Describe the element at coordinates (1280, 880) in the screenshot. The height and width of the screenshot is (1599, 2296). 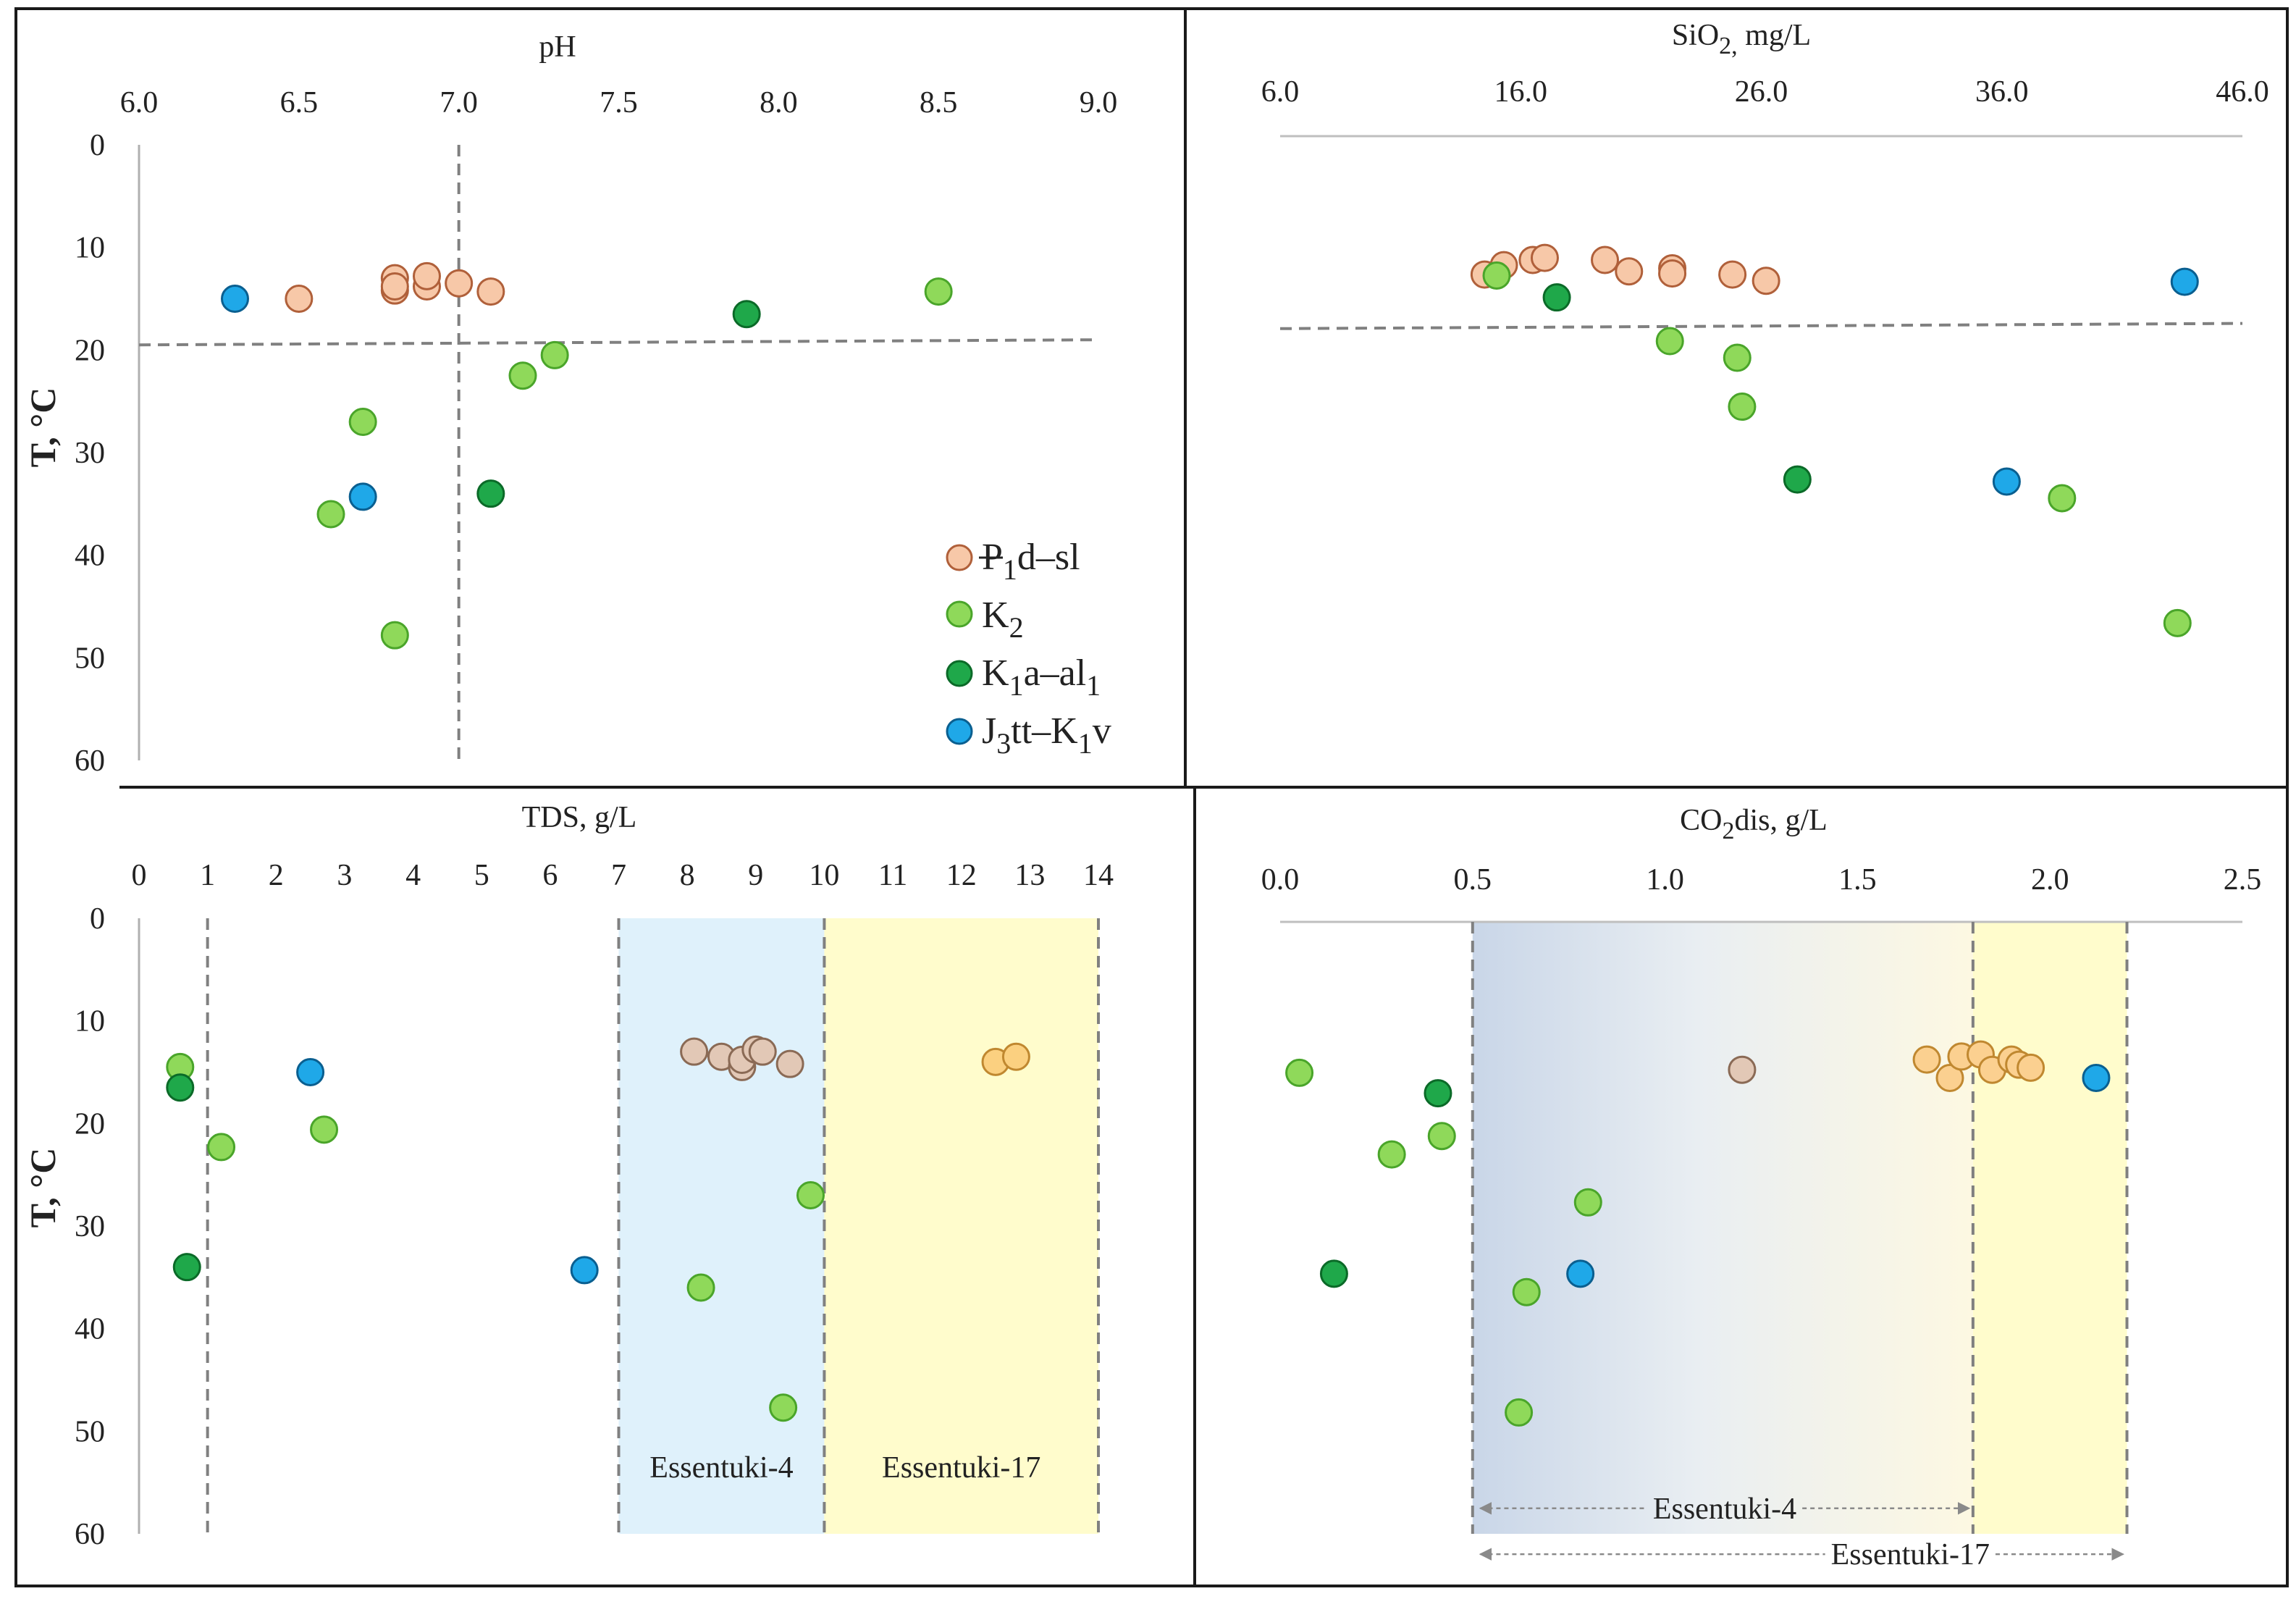
I see `co2-x-tick-label: 0.0` at that location.